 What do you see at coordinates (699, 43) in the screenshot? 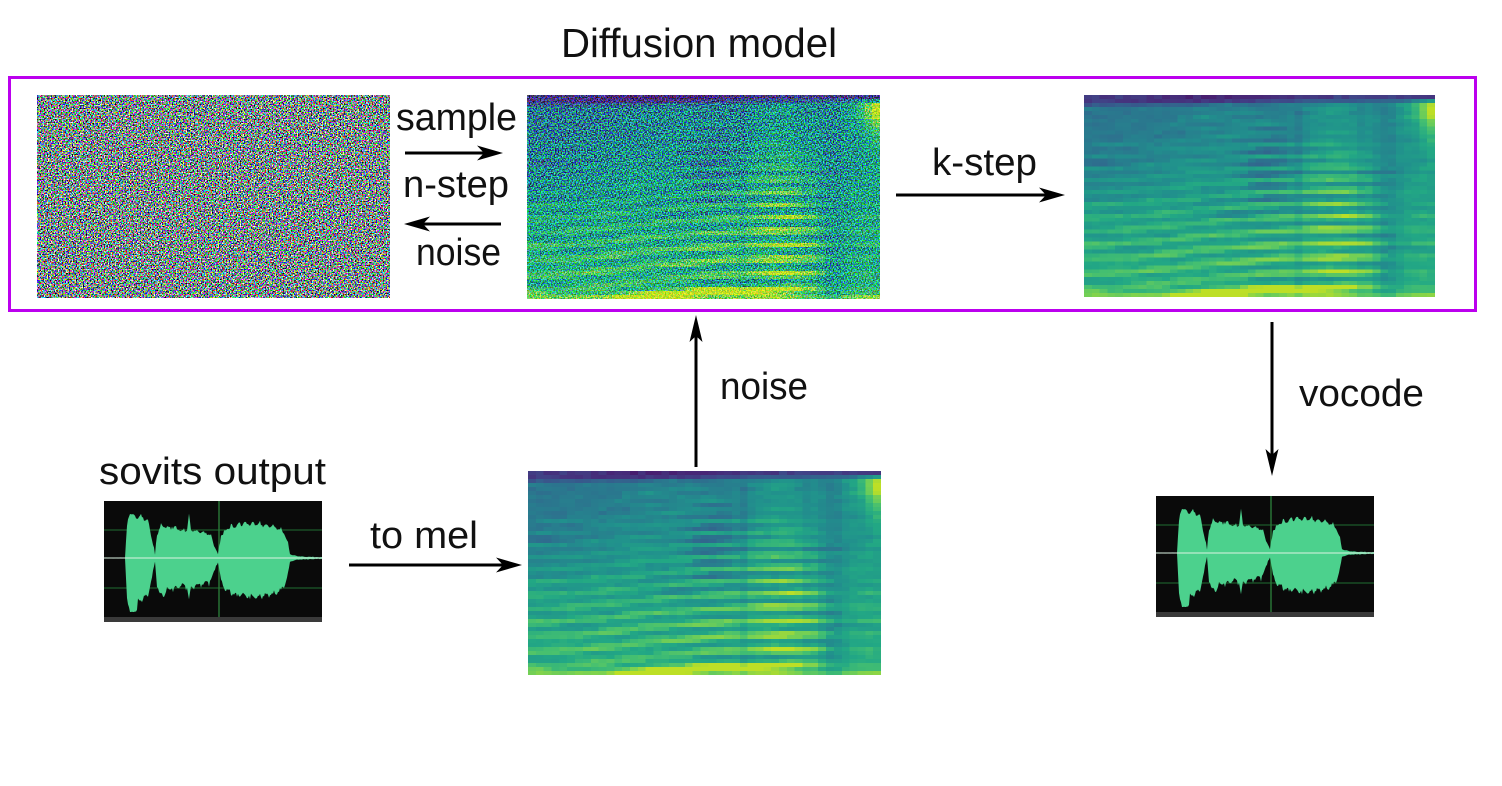
I see `svg-text: Diffusion model` at bounding box center [699, 43].